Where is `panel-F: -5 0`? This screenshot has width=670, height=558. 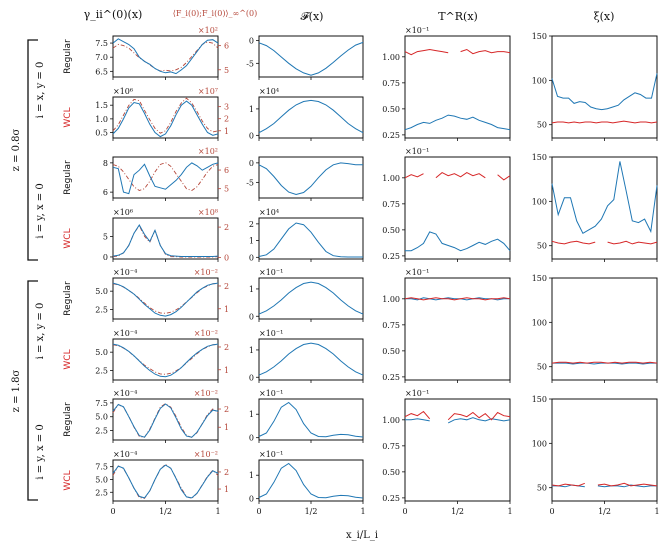 panel-F: -5 0 is located at coordinates (305, 178).